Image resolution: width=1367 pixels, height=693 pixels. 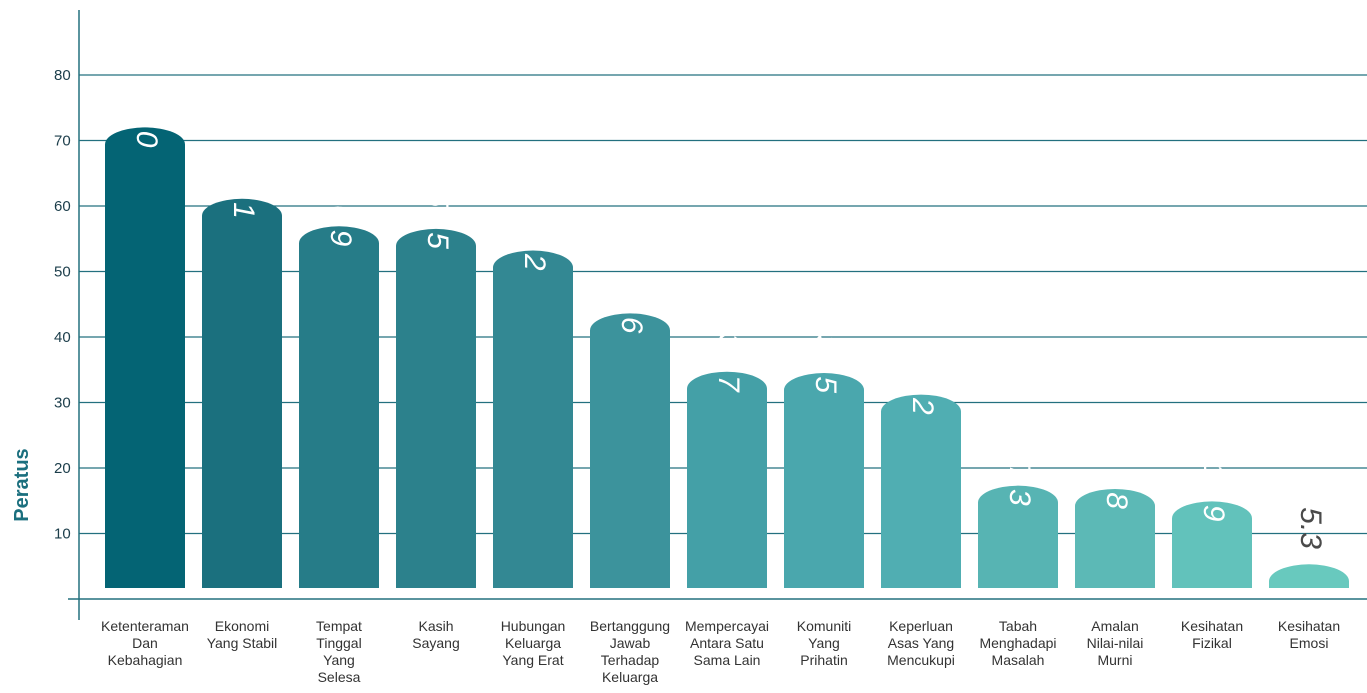 What do you see at coordinates (1017, 643) in the screenshot?
I see `category-label: Tabah Menghadapi Masalah` at bounding box center [1017, 643].